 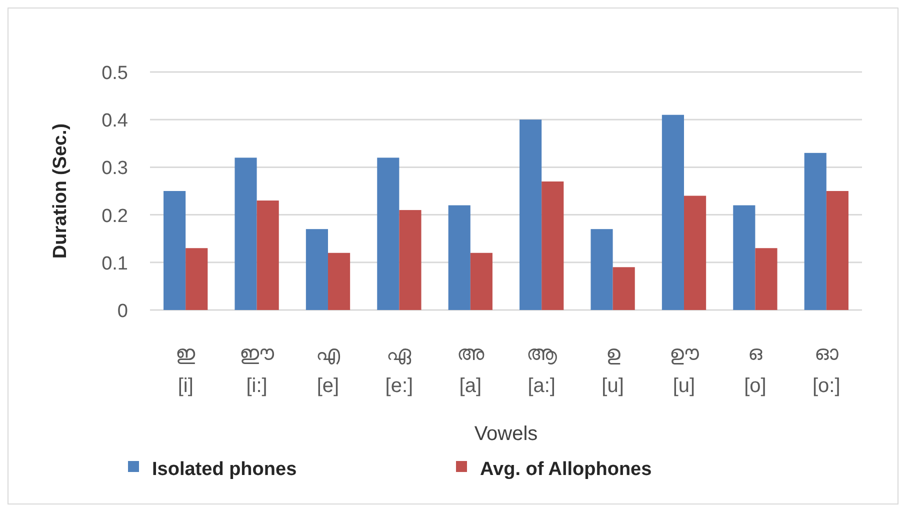 I want to click on x-tick-label: ഓ [o:], so click(x=826, y=370).